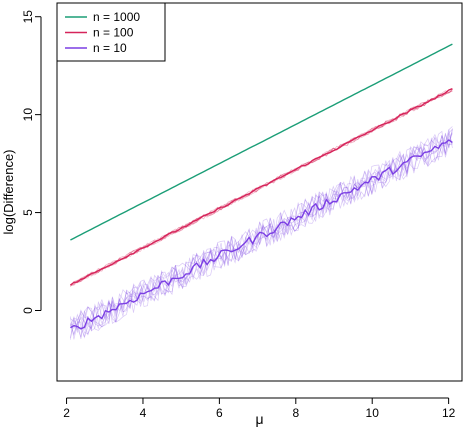  Describe the element at coordinates (219, 413) in the screenshot. I see `x-tick-label: 6` at that location.